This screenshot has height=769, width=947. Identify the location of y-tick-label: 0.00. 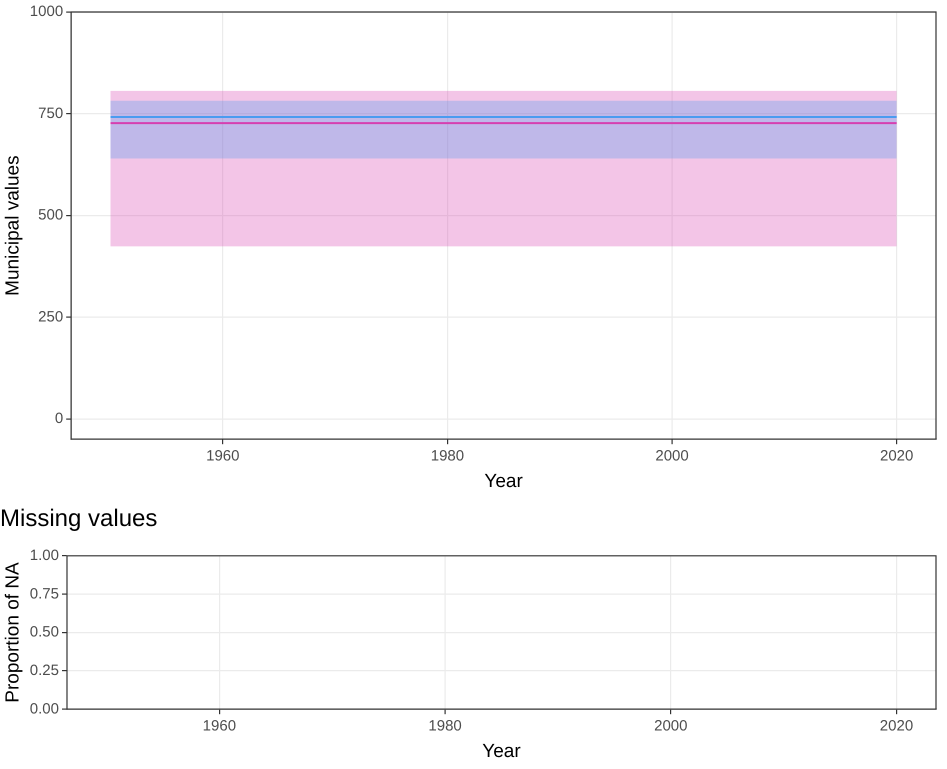
(44, 709).